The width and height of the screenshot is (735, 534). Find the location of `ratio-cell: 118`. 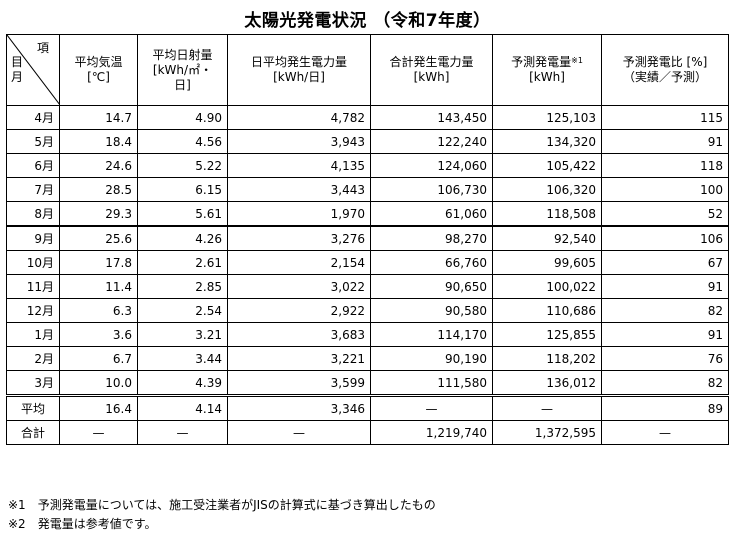

ratio-cell: 118 is located at coordinates (665, 165).